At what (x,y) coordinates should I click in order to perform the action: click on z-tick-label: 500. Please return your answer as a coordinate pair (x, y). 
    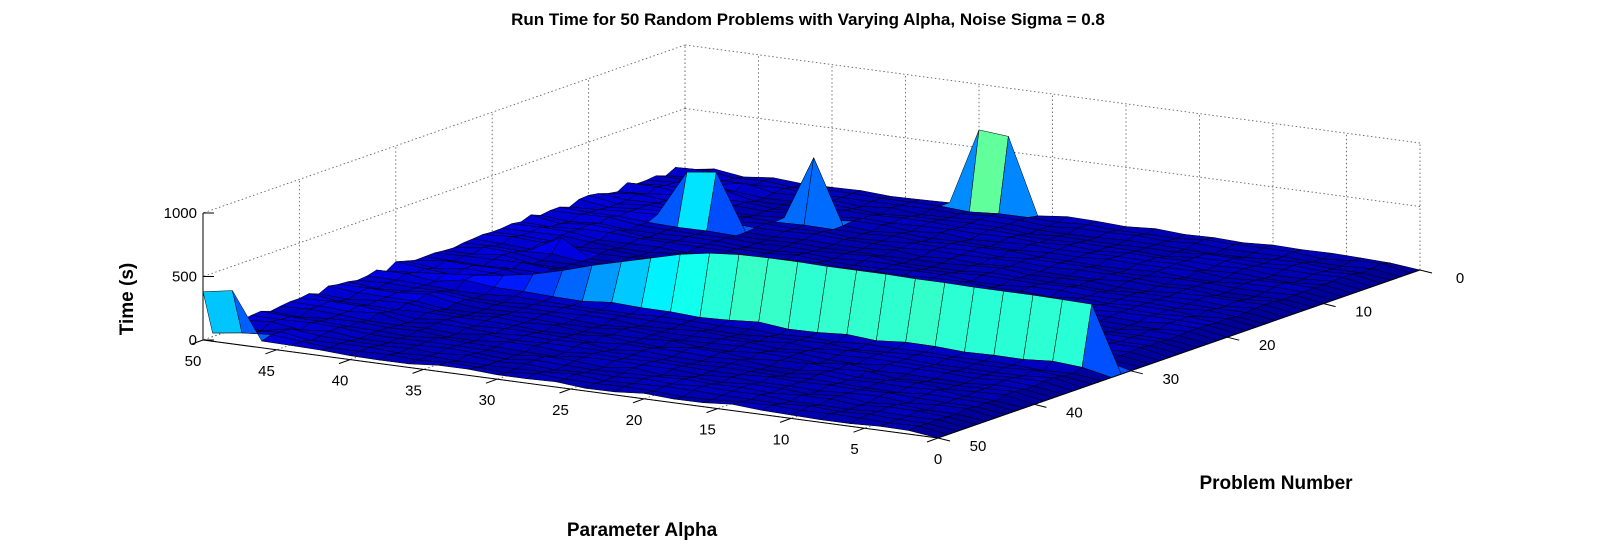
    Looking at the image, I should click on (184, 277).